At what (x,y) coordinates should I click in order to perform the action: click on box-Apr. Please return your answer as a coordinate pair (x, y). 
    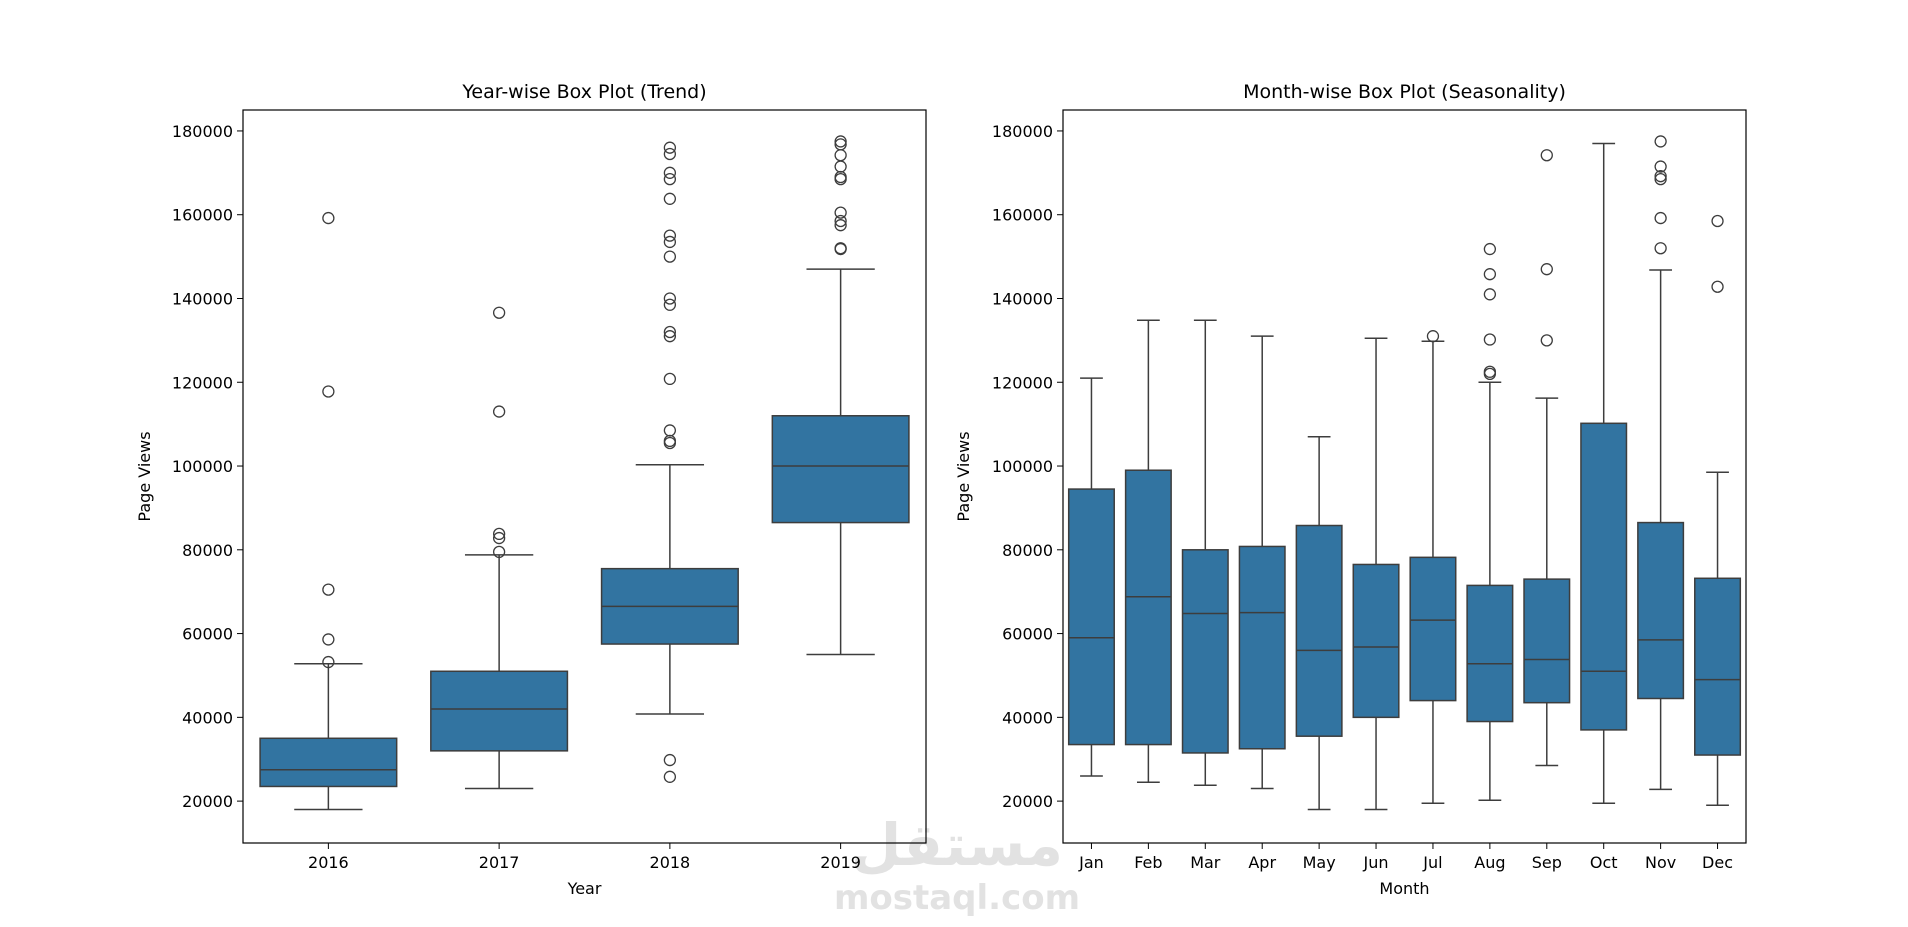
    Looking at the image, I should click on (1262, 562).